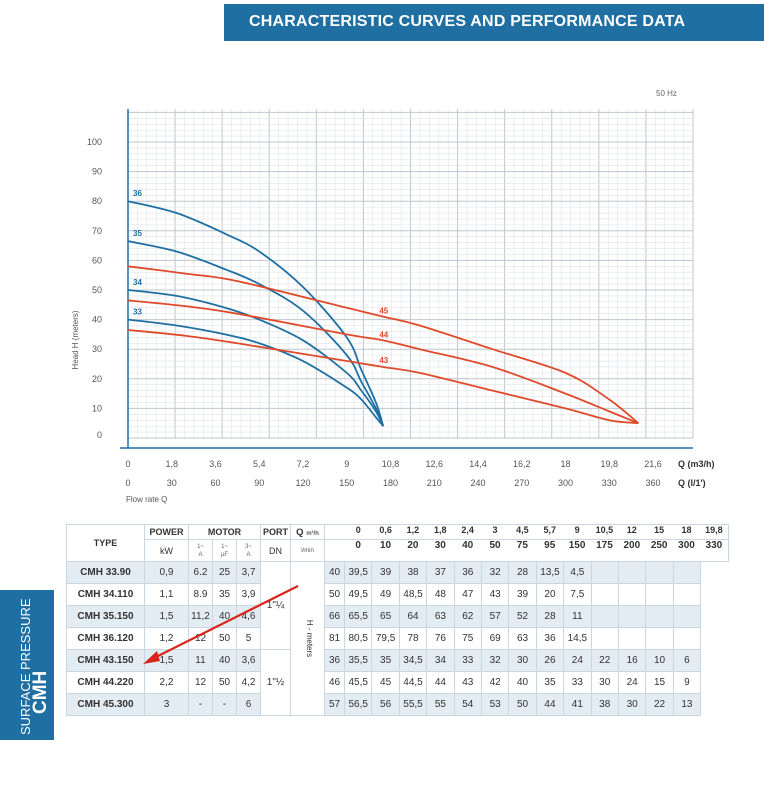 This screenshot has width=764, height=800. I want to click on y-tick-label: 10, so click(97, 408).